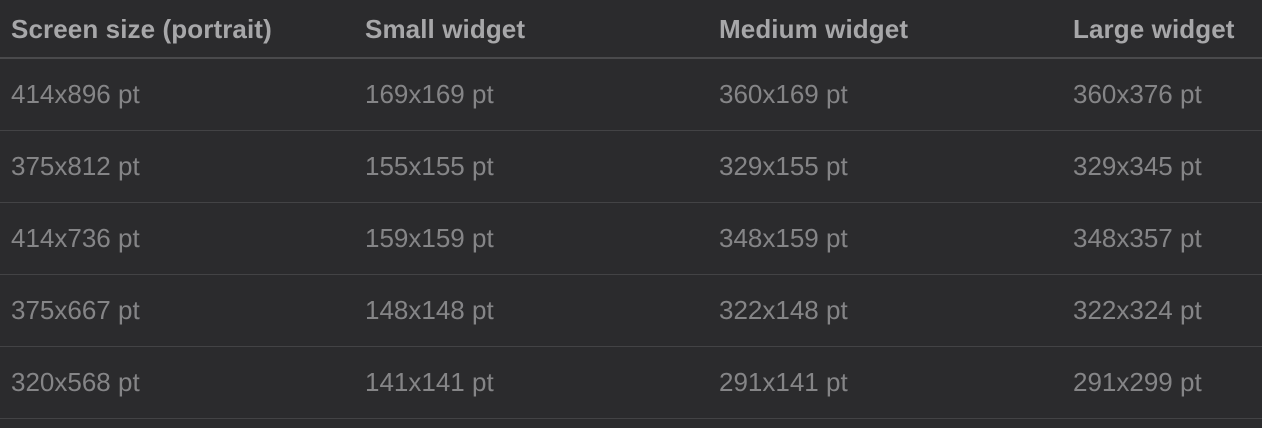 The height and width of the screenshot is (428, 1262). Describe the element at coordinates (75, 166) in the screenshot. I see `cell-screen-size: 375x812 pt` at that location.